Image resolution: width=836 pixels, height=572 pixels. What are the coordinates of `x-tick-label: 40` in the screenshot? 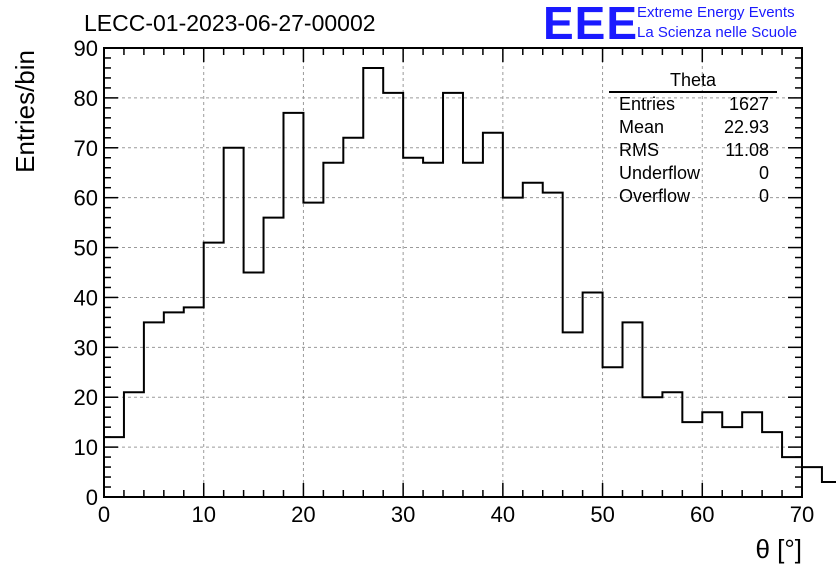 It's located at (503, 514).